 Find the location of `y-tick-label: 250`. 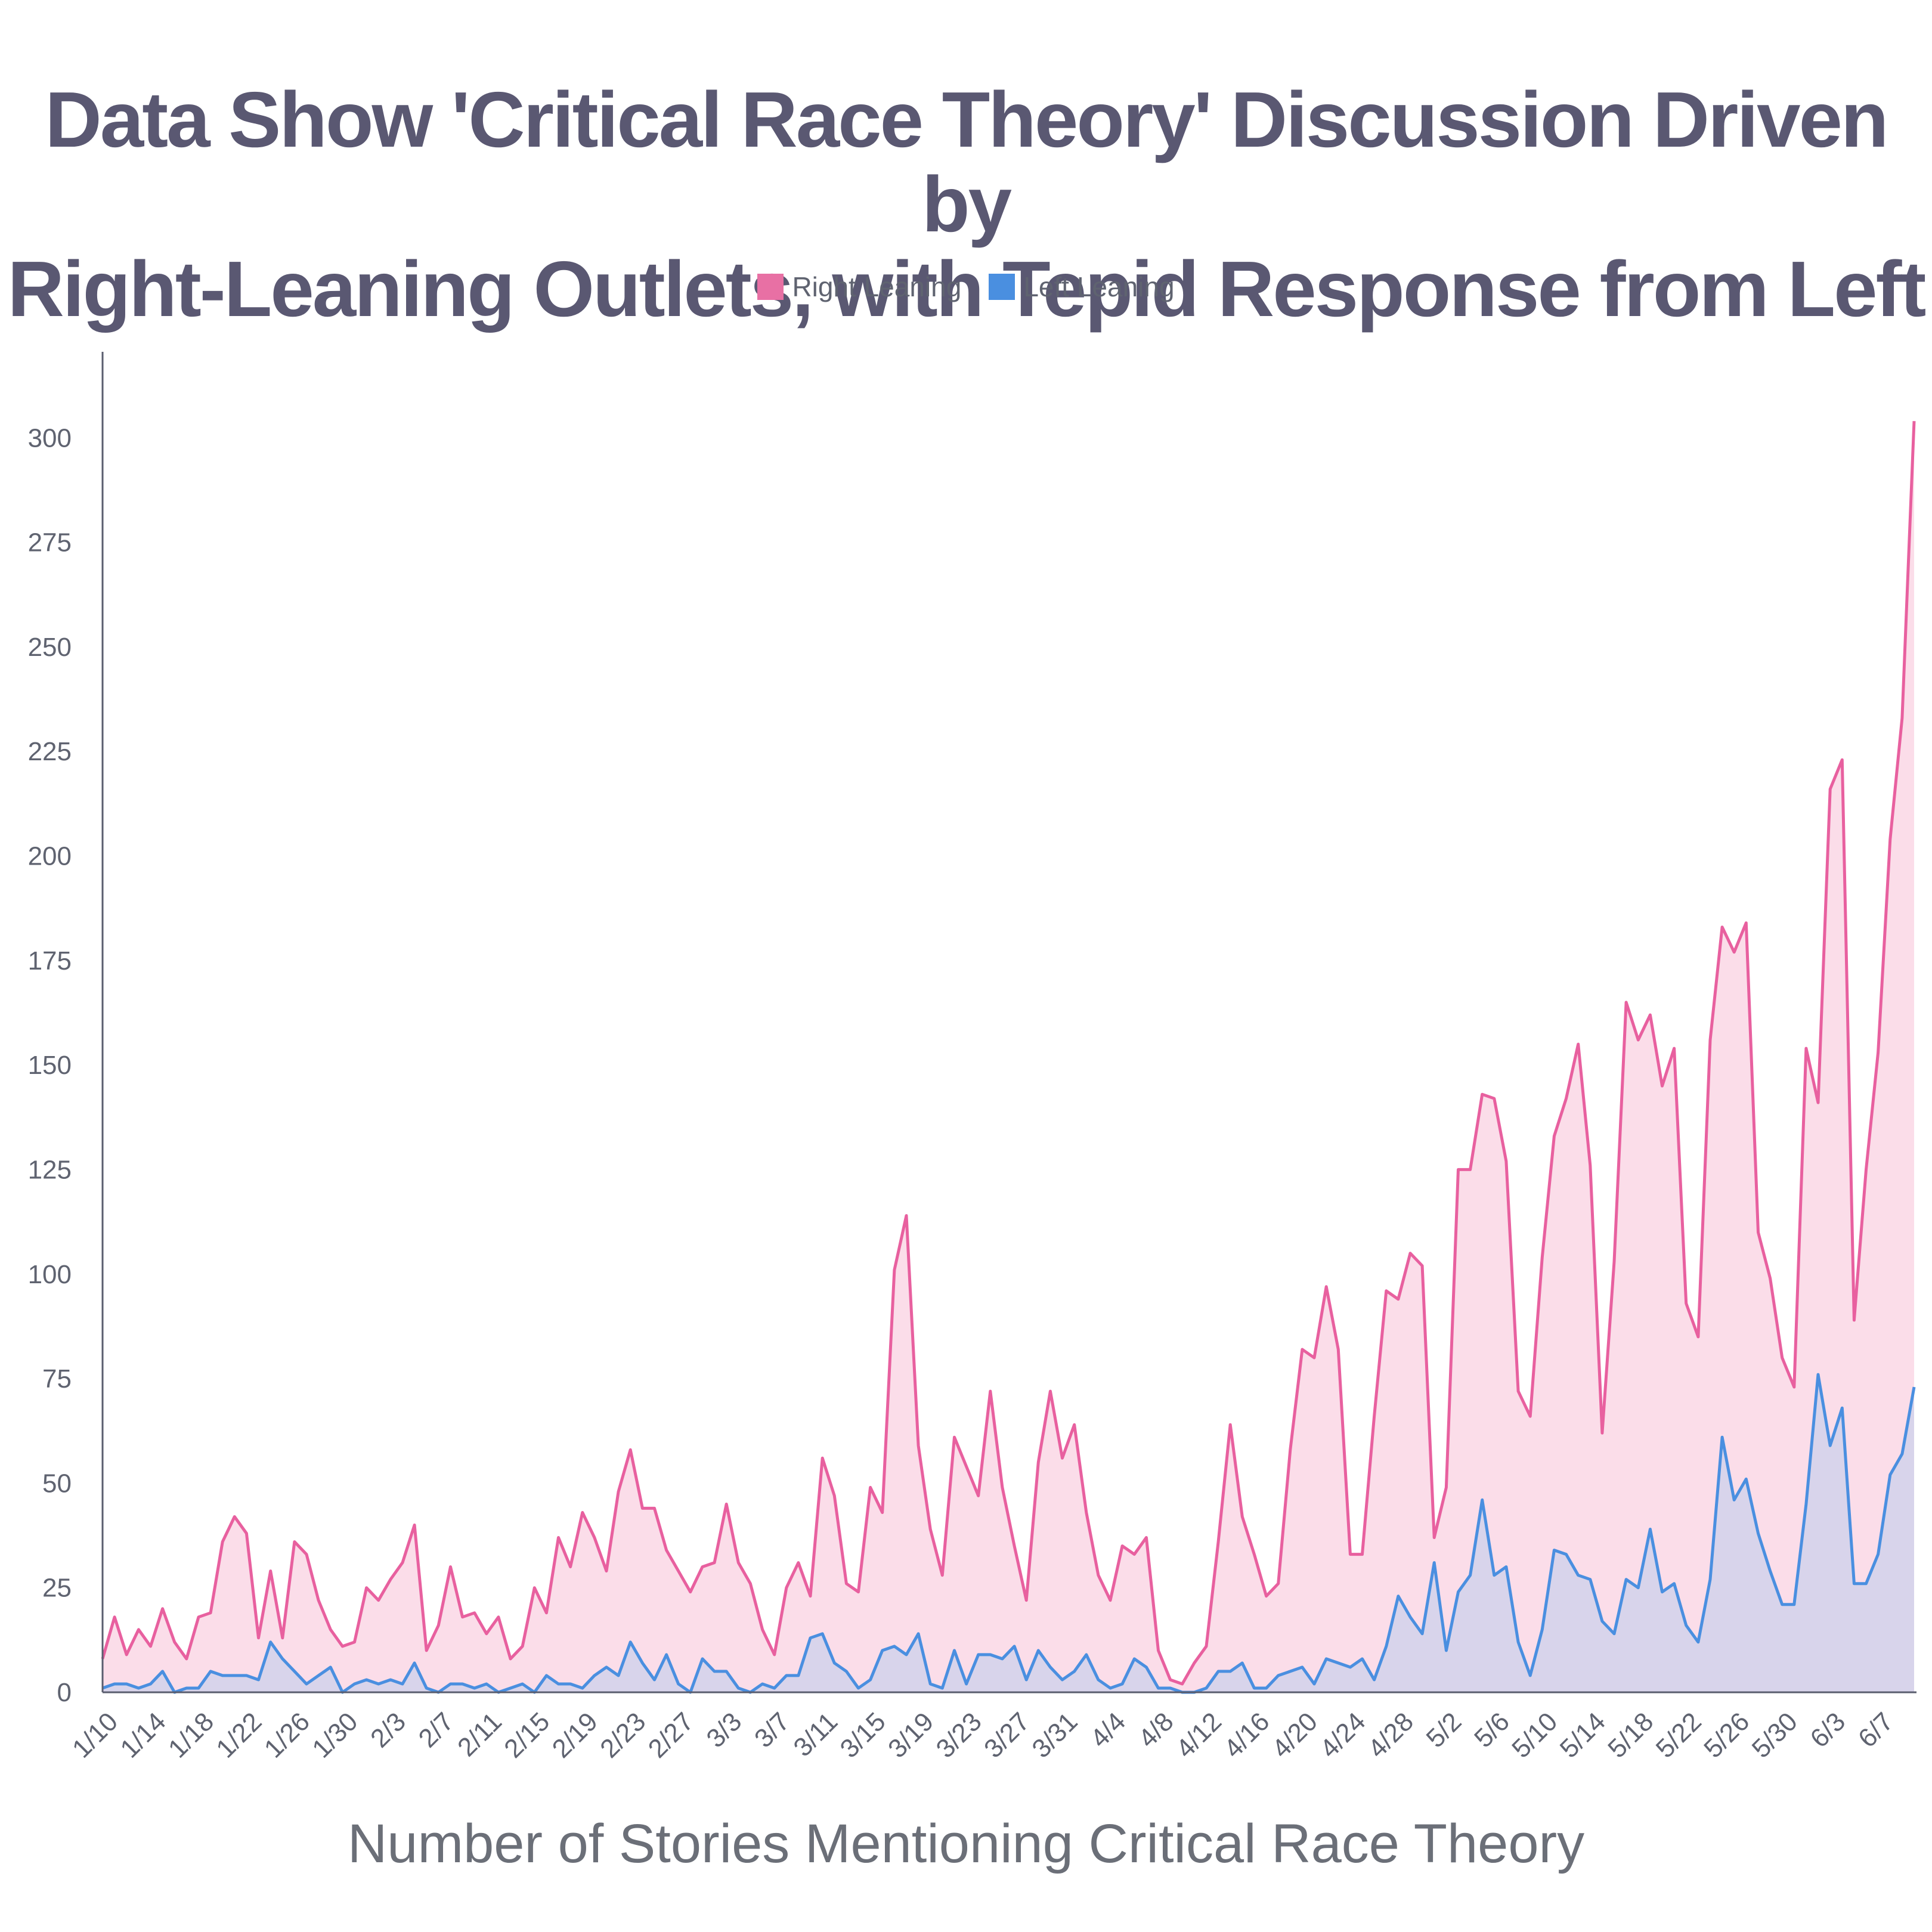

y-tick-label: 250 is located at coordinates (50, 647).